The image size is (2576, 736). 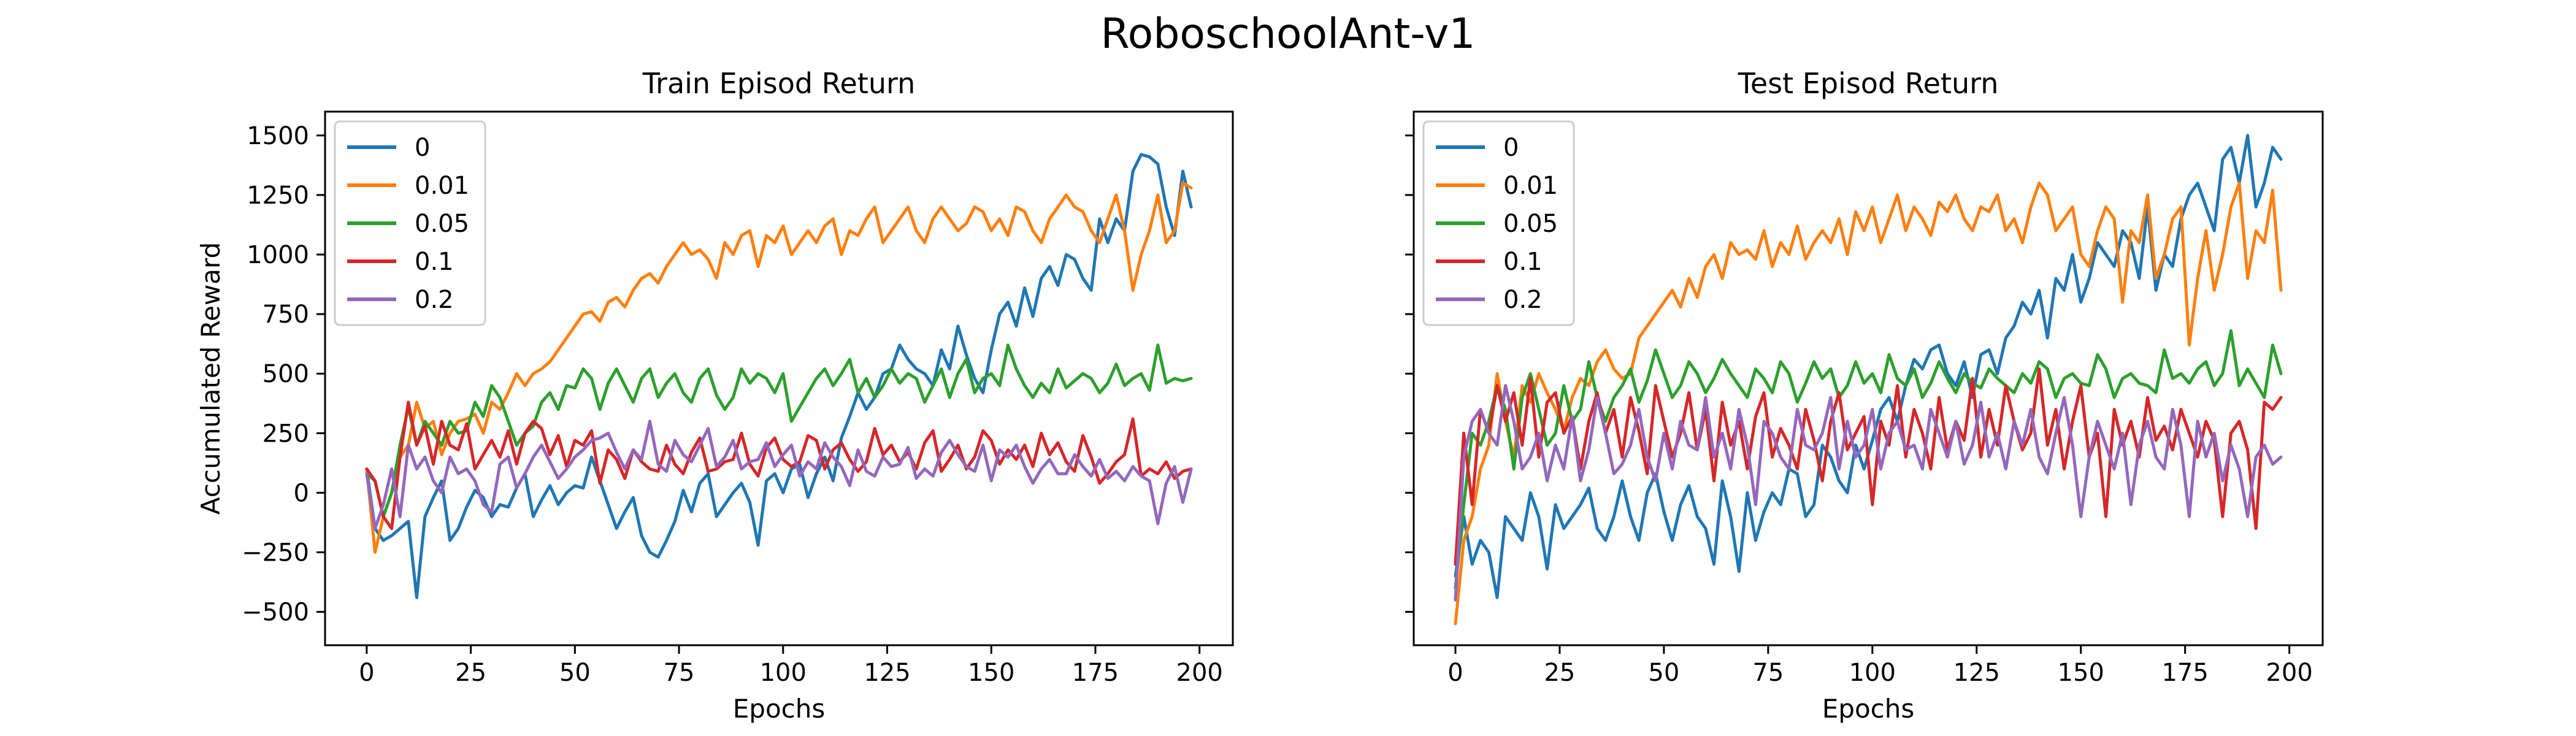 I want to click on train-y-tick-label: 1250, so click(x=278, y=196).